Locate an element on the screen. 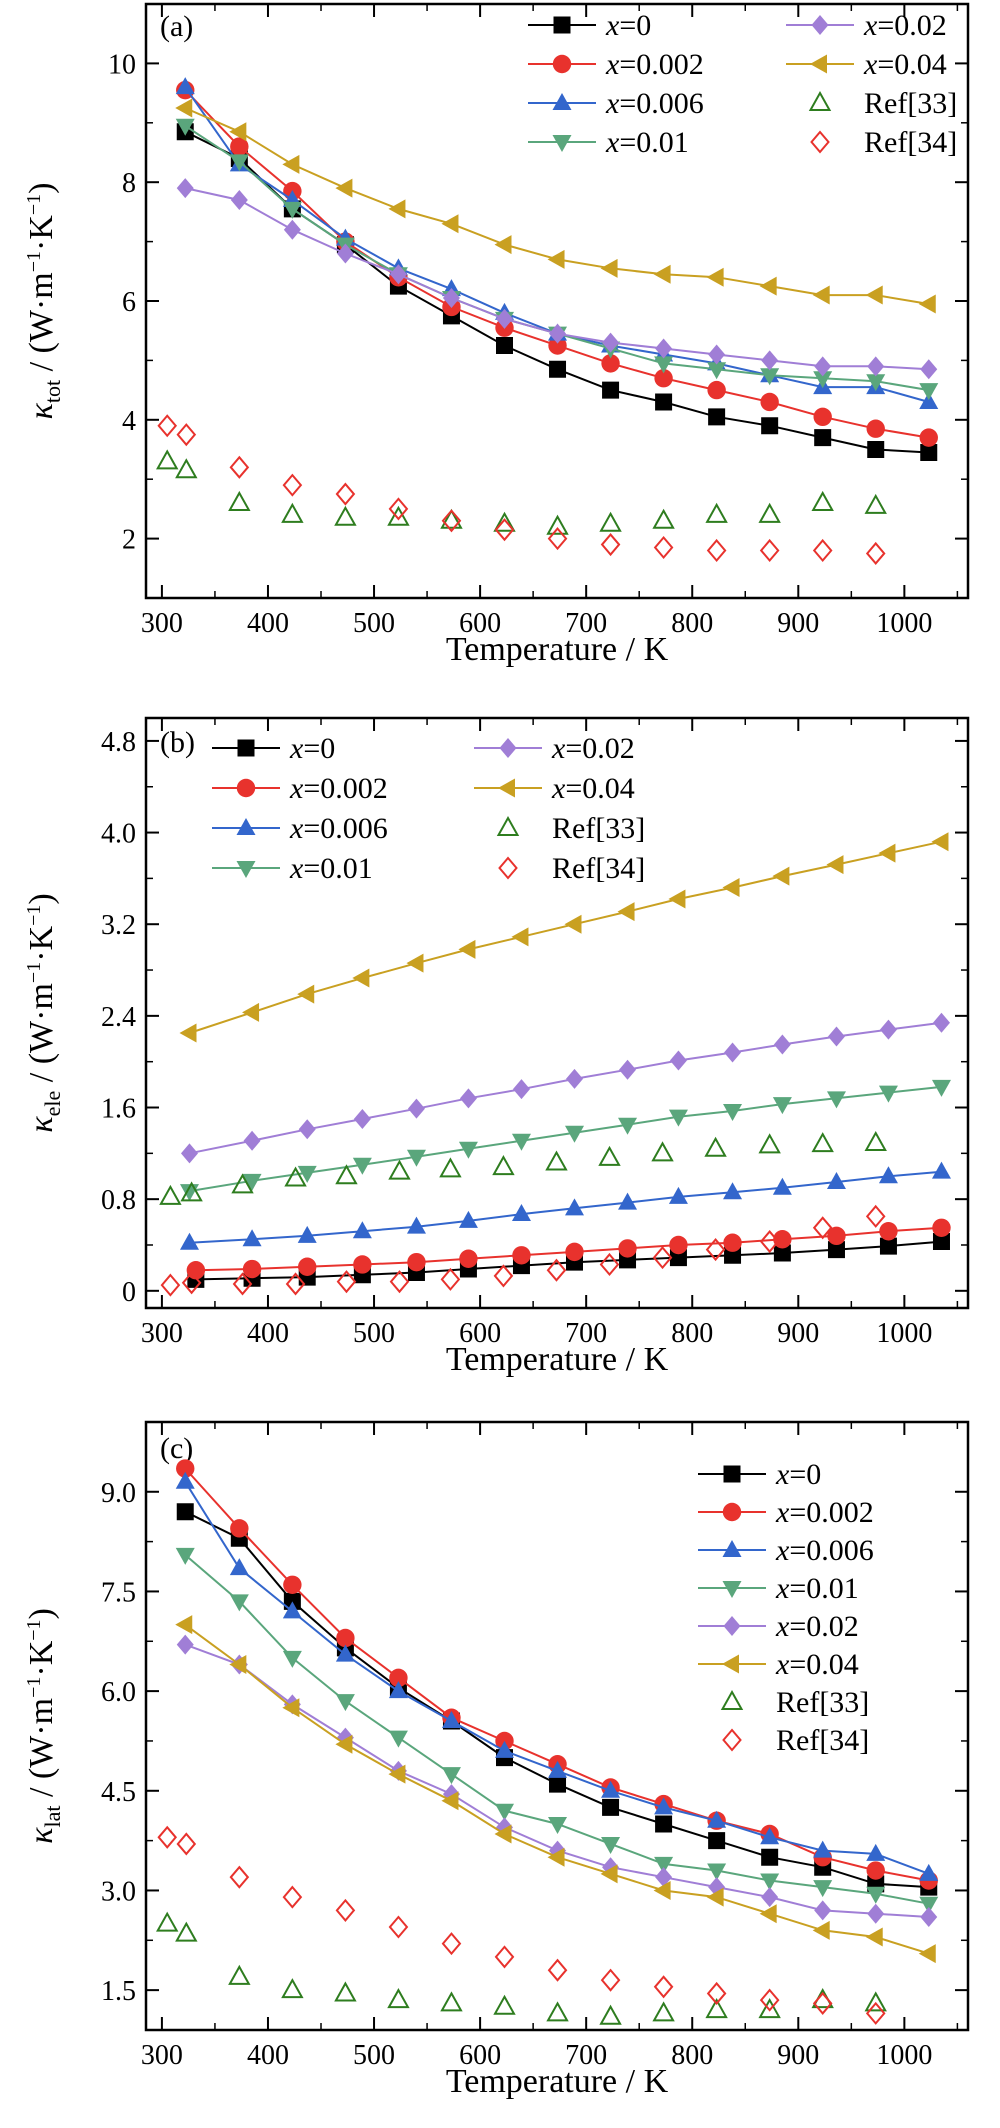 The height and width of the screenshot is (2128, 1000). legend-entry-x02: x=0.02 is located at coordinates (778, 1626).